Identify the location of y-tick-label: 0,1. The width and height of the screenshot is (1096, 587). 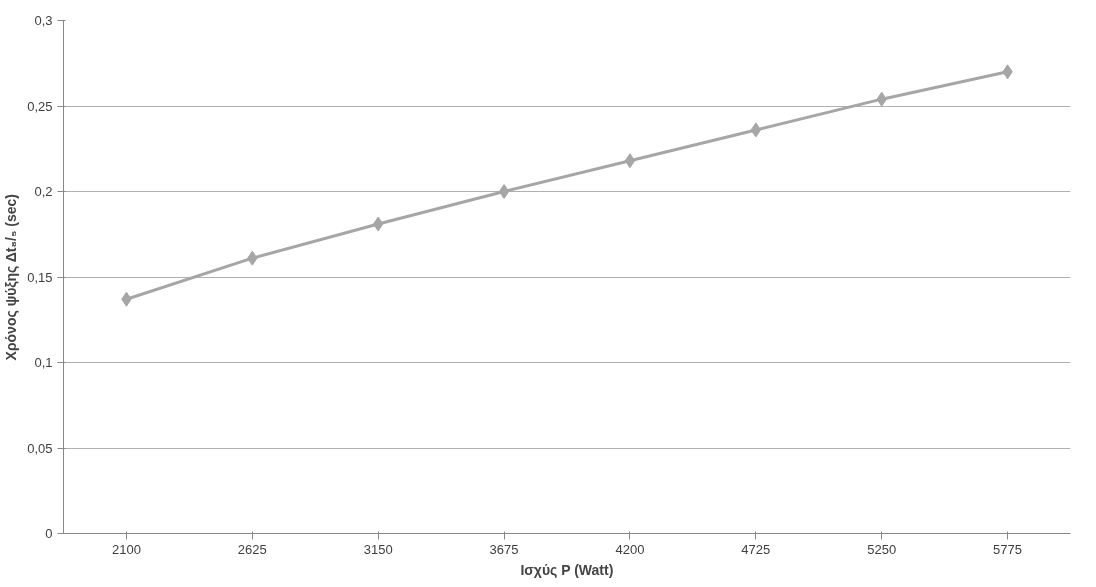
(43, 362).